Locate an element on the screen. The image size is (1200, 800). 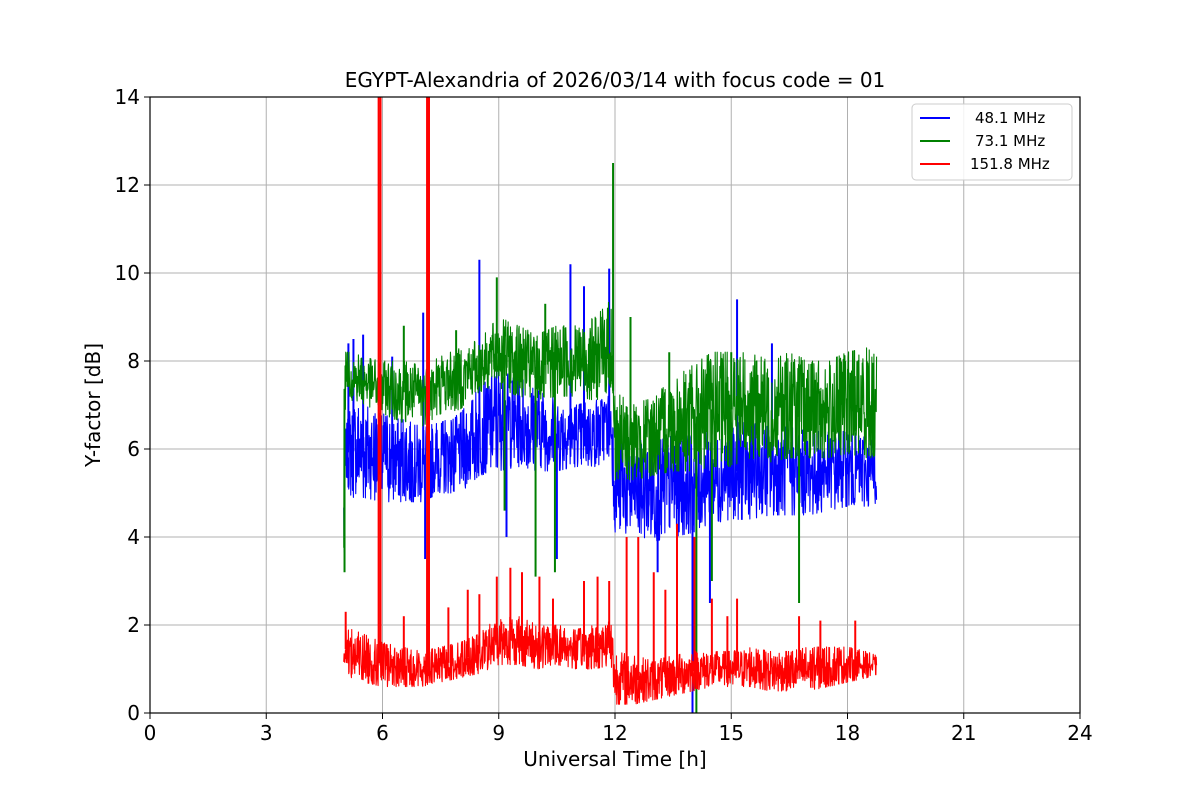
y-tick-label: 8 is located at coordinates (133, 361).